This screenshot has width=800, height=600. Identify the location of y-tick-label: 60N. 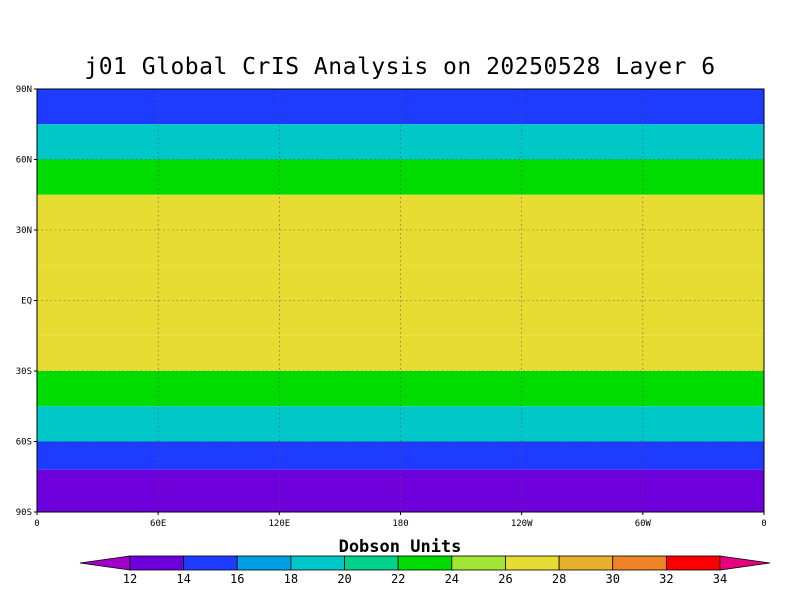
(24, 161).